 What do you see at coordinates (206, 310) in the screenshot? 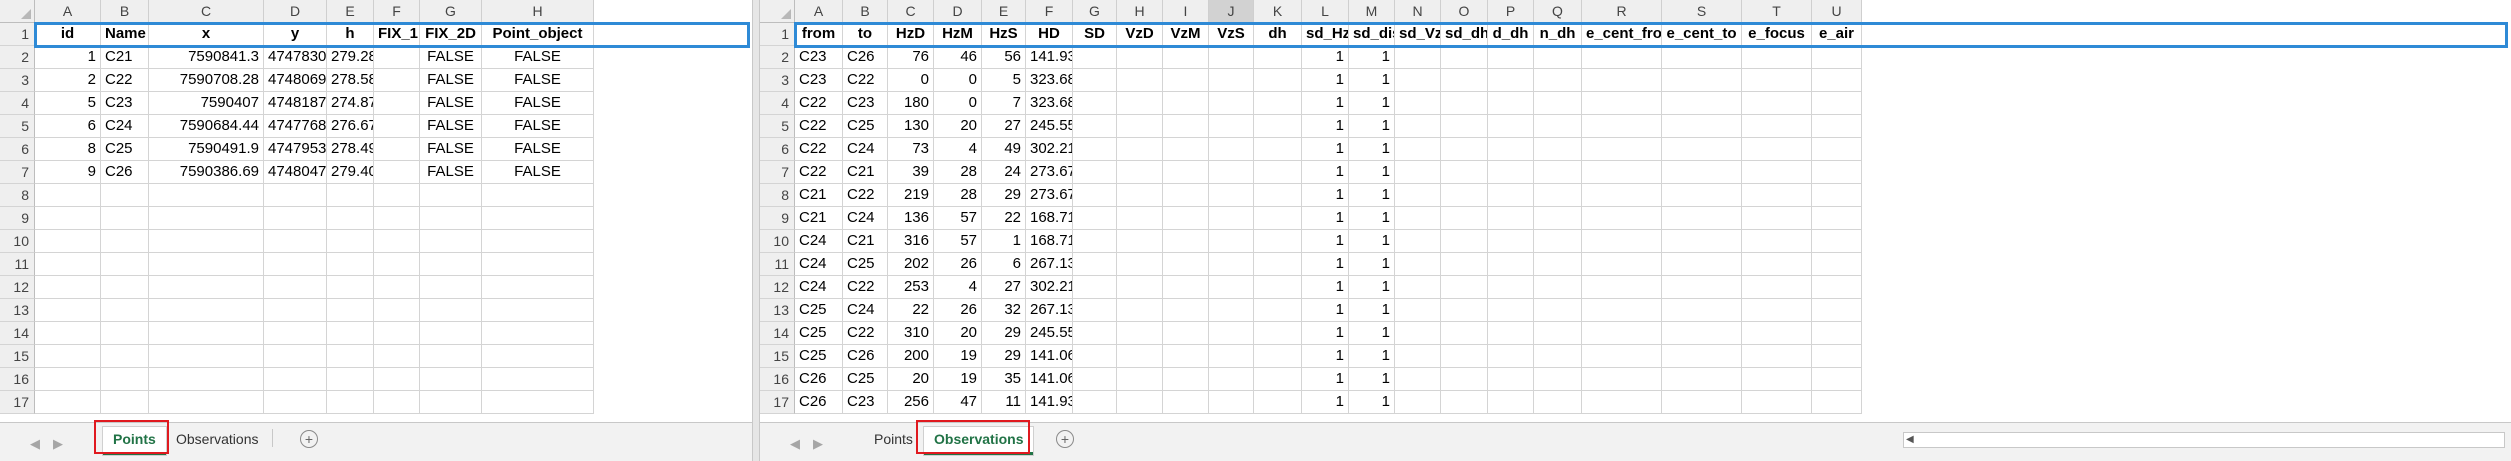
I see `cell-c13` at bounding box center [206, 310].